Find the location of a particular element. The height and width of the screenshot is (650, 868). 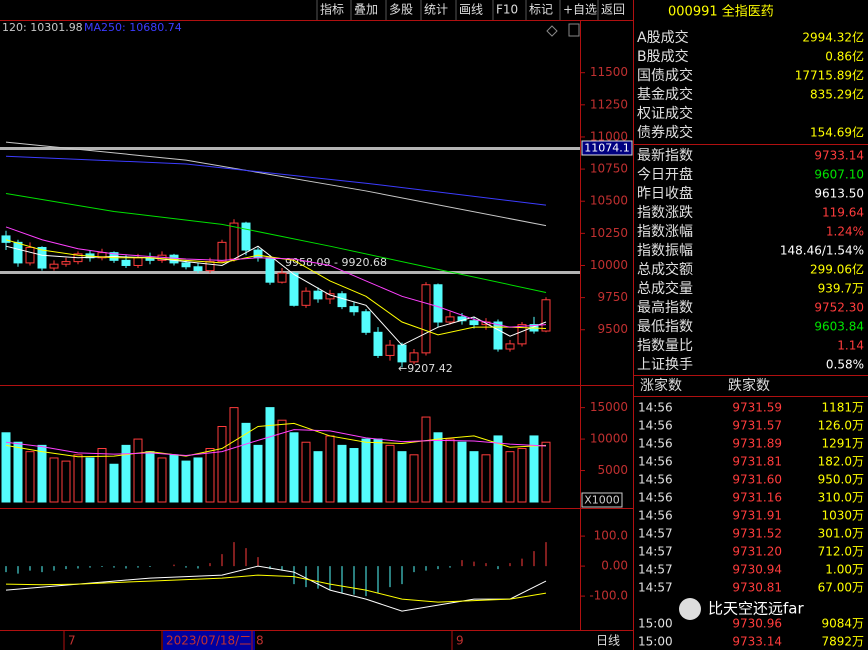

toolbar-button: 返回 is located at coordinates (613, 10).